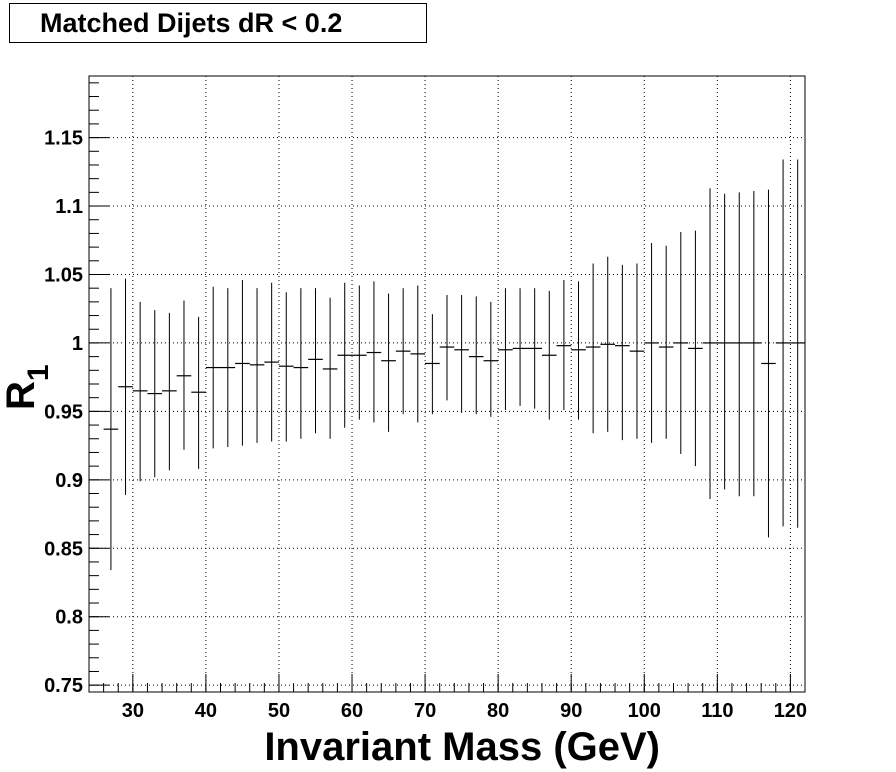 The height and width of the screenshot is (772, 896). What do you see at coordinates (69, 207) in the screenshot?
I see `y-tick-label: 1.1` at bounding box center [69, 207].